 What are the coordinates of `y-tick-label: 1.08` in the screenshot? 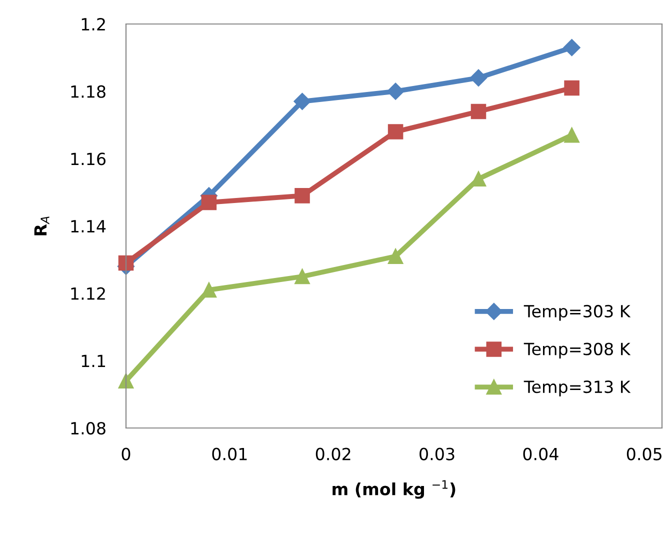 It's located at (88, 428).